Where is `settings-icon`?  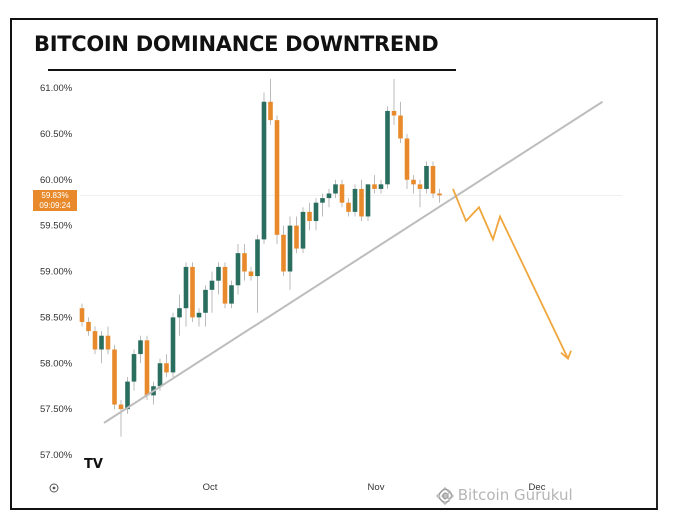
settings-icon is located at coordinates (54, 488).